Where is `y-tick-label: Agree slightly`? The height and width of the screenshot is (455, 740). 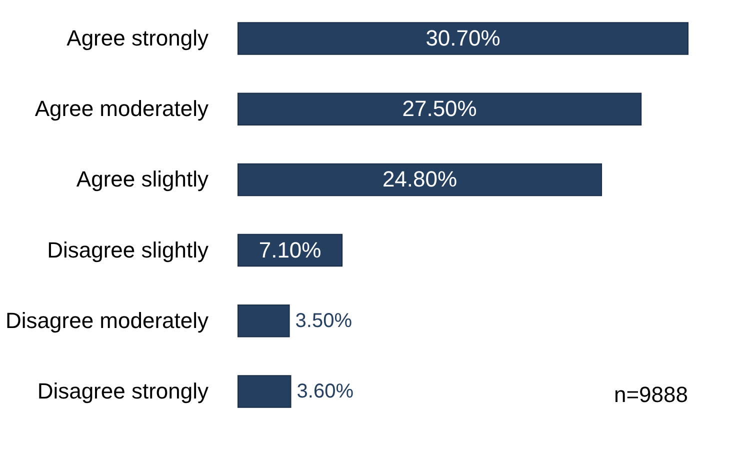 y-tick-label: Agree slightly is located at coordinates (142, 179).